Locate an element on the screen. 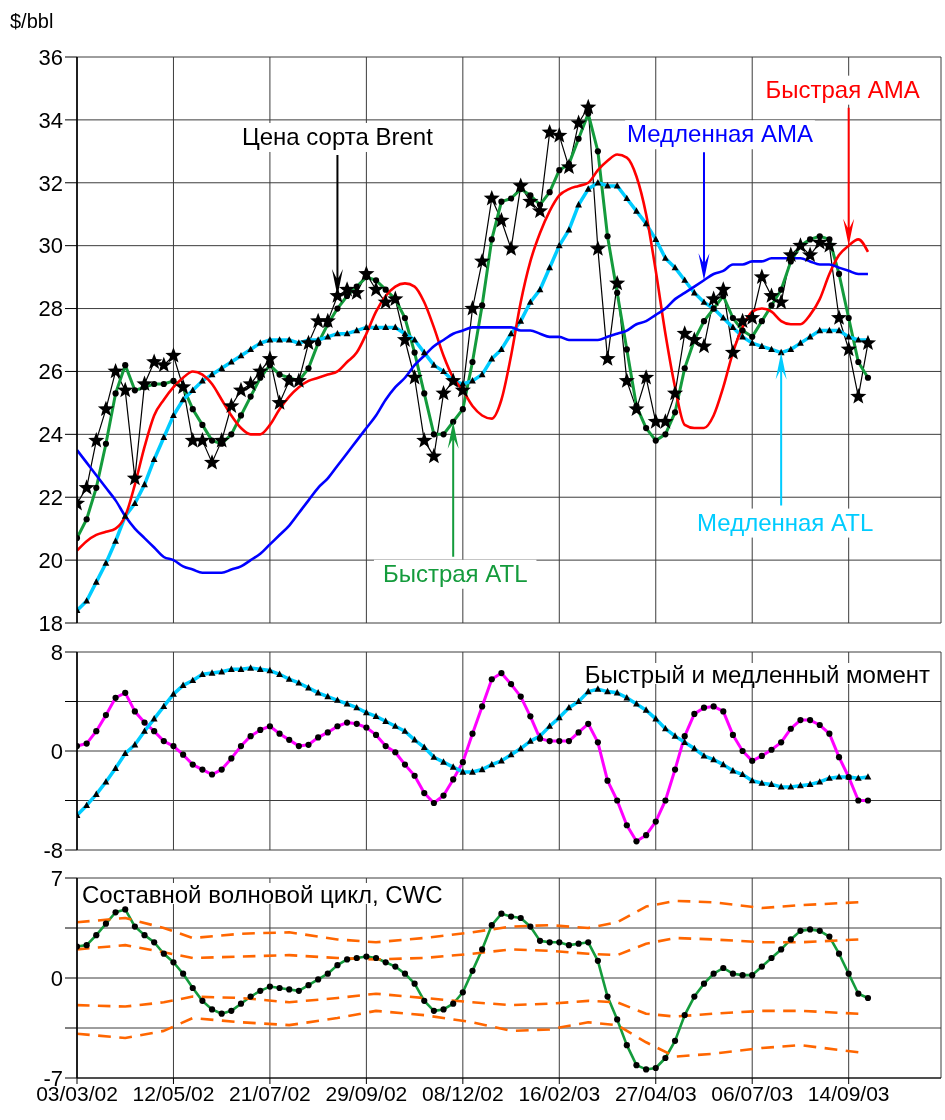 The width and height of the screenshot is (945, 1120). x-tick-label: 08/12/02 is located at coordinates (462, 1093).